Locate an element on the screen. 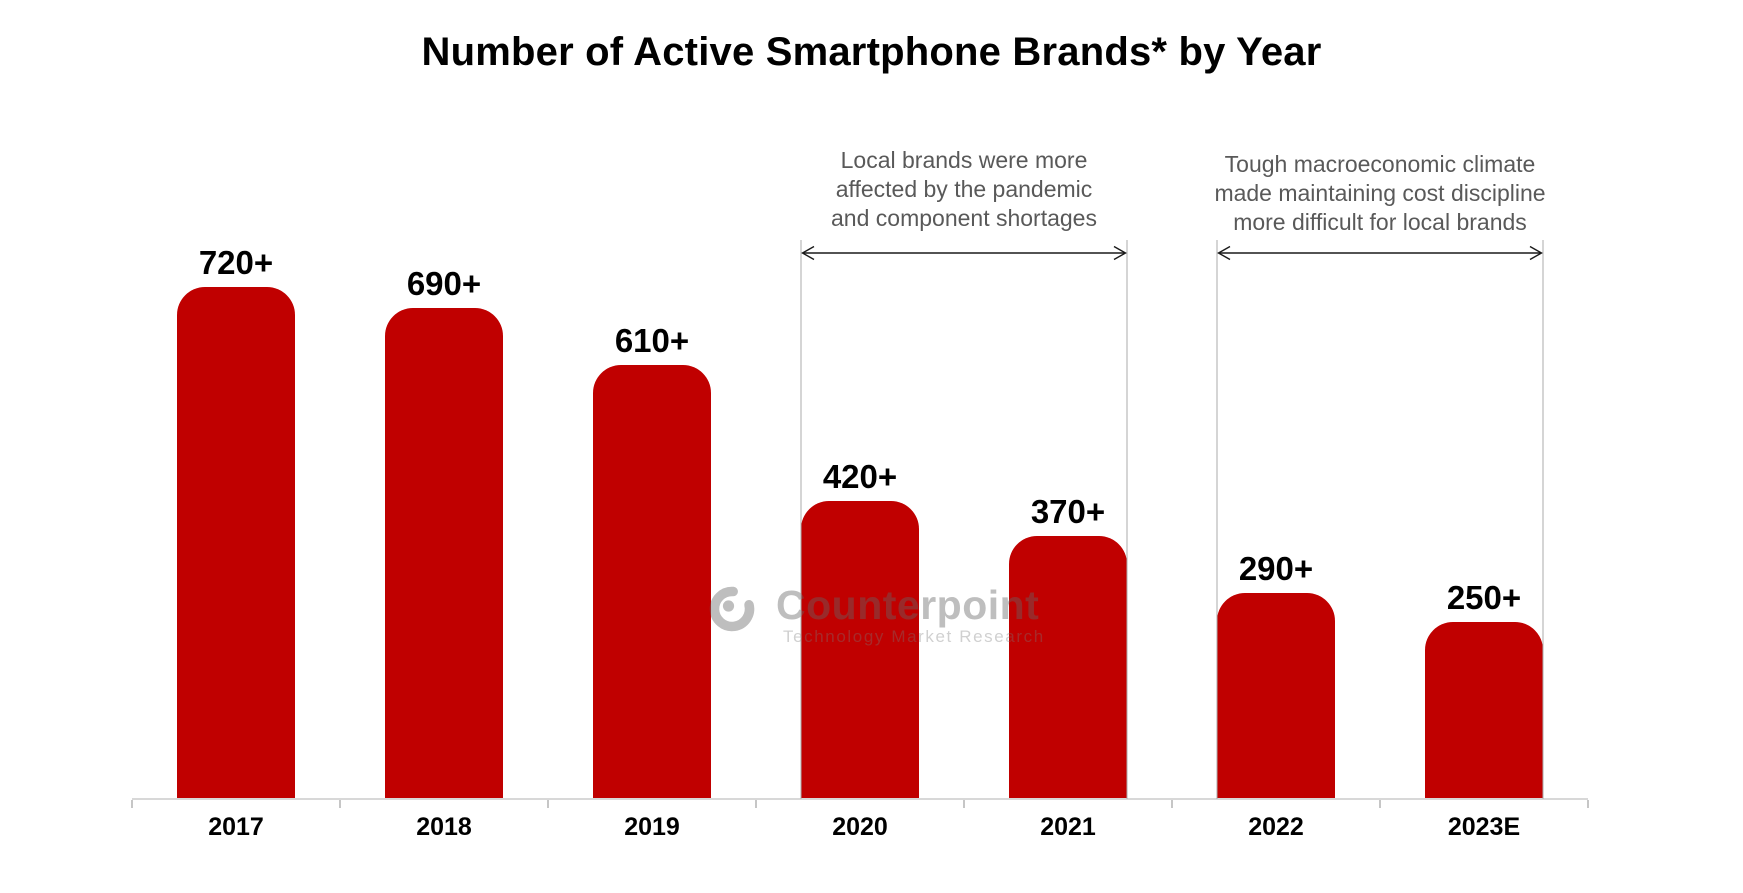 The height and width of the screenshot is (893, 1743). bar-value-label: 690+ is located at coordinates (444, 283).